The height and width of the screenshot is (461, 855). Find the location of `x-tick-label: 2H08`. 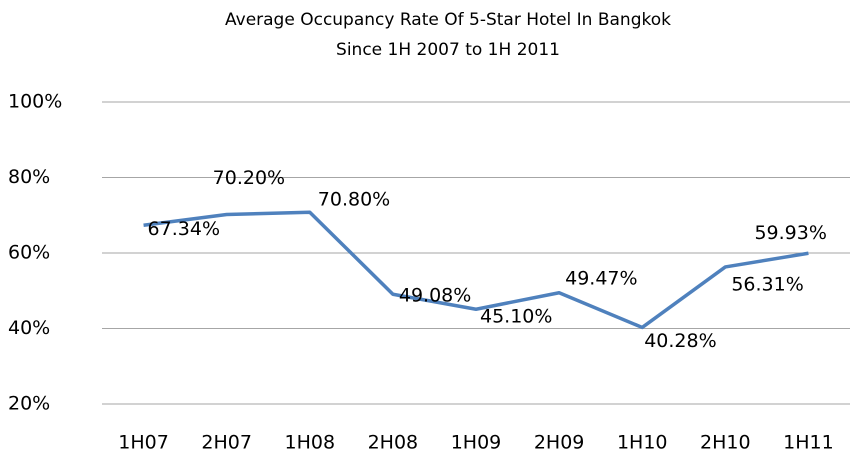

x-tick-label: 2H08 is located at coordinates (393, 443).